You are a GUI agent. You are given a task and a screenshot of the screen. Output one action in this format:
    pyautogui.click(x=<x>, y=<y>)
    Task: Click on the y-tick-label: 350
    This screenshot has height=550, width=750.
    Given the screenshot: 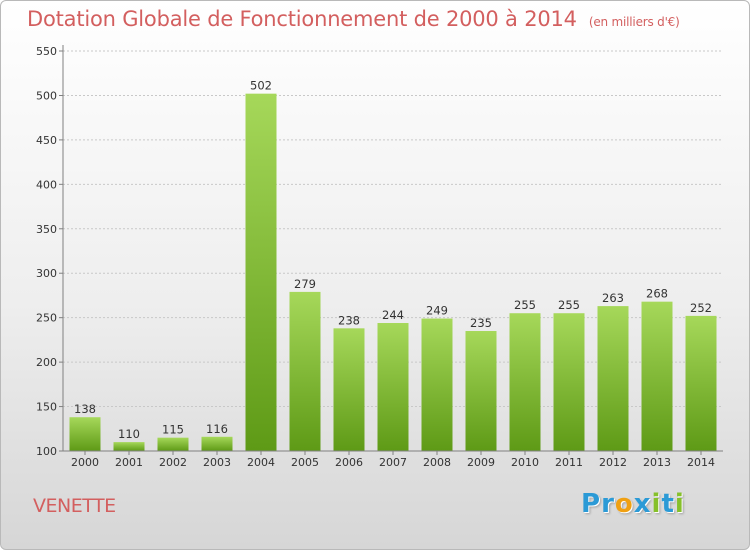 What is the action you would take?
    pyautogui.click(x=46, y=229)
    